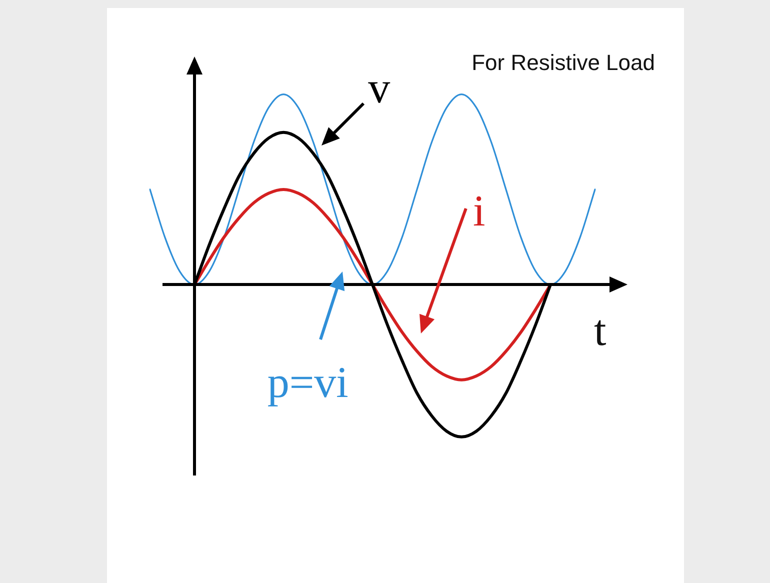 Image resolution: width=770 pixels, height=583 pixels. I want to click on chart-title: For Resistive Load, so click(563, 63).